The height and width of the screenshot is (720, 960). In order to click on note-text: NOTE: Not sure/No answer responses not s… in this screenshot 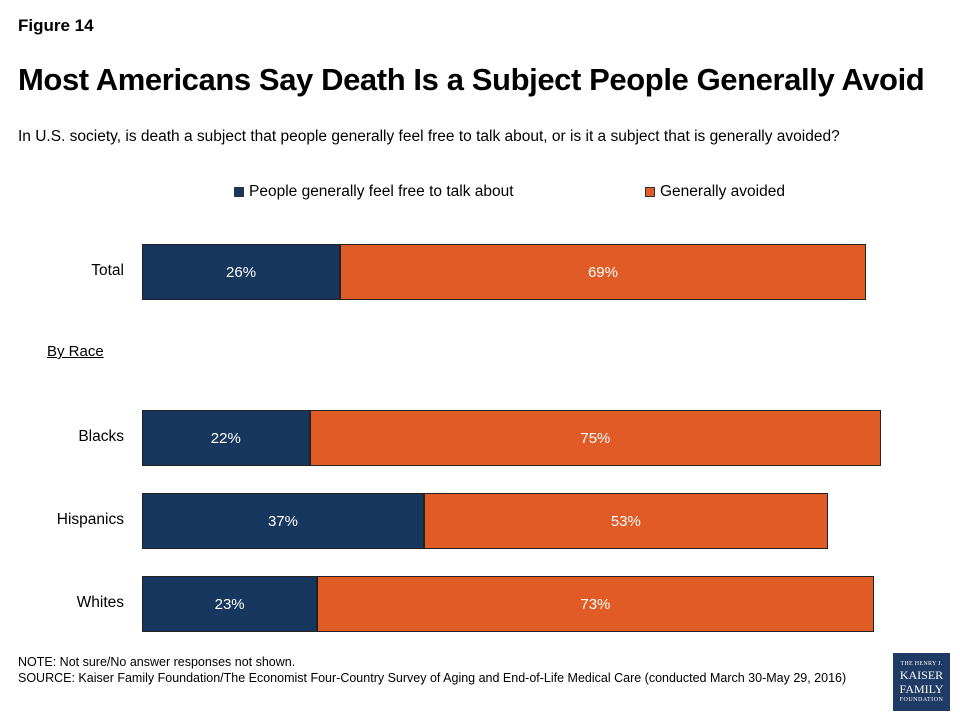, I will do `click(157, 662)`.